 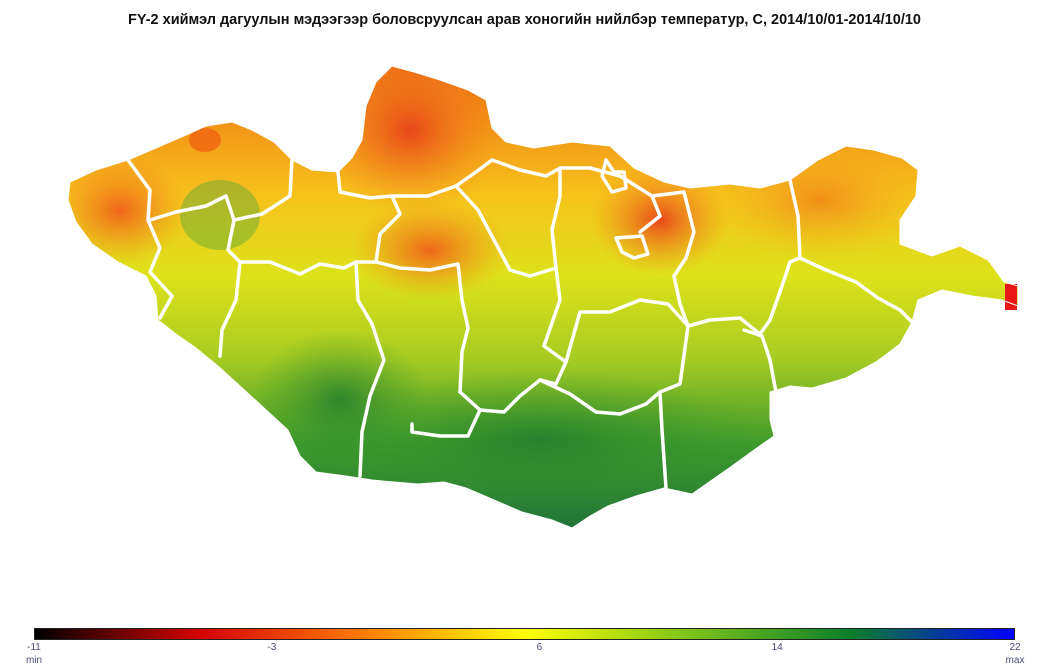 I want to click on legend-max-label: max, so click(x=1015, y=660).